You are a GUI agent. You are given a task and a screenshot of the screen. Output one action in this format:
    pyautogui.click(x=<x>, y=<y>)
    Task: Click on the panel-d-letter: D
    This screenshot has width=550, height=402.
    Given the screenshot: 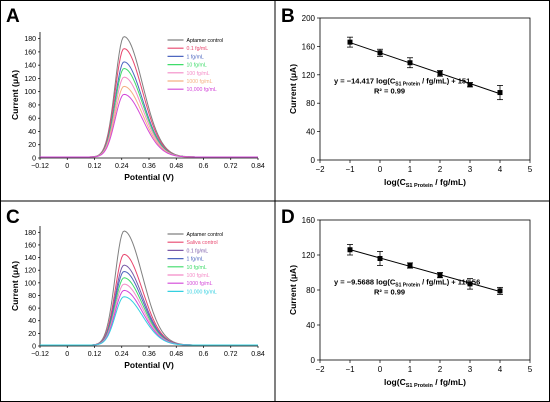 What is the action you would take?
    pyautogui.click(x=288, y=217)
    